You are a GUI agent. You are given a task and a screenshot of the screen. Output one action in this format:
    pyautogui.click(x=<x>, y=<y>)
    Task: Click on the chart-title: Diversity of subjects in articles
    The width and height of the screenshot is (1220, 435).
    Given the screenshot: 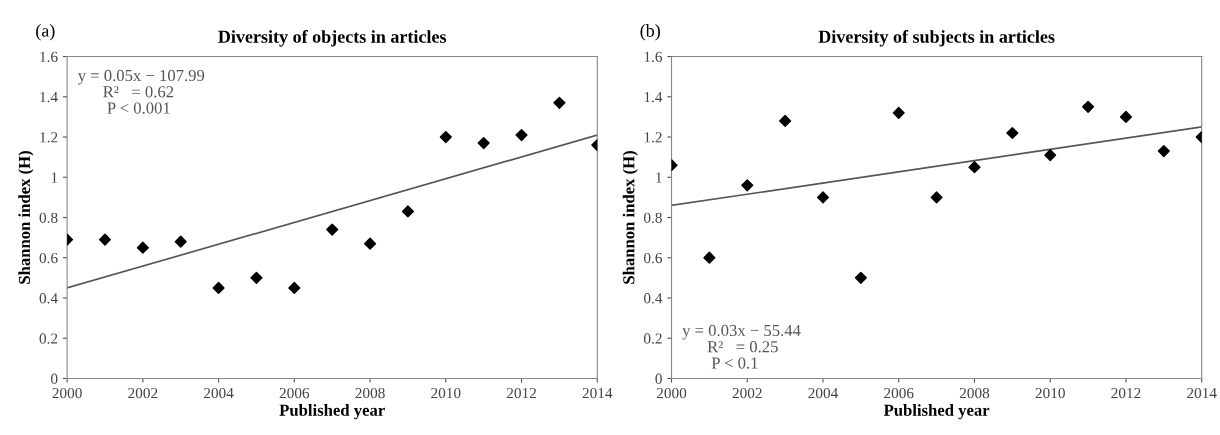 What is the action you would take?
    pyautogui.click(x=936, y=38)
    